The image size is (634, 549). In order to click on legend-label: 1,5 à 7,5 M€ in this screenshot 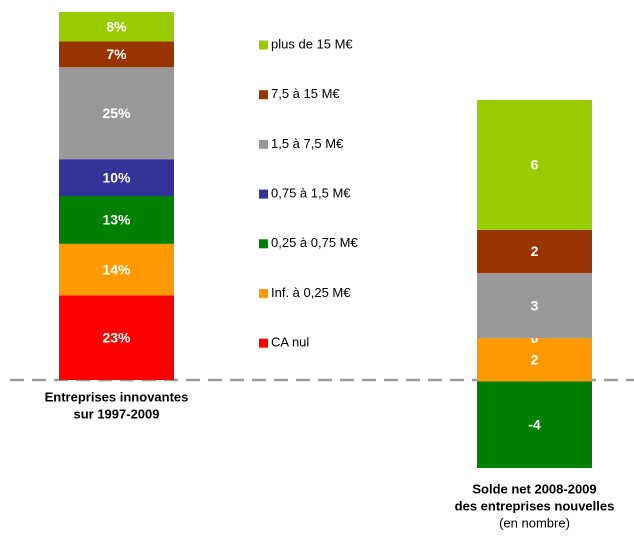, I will do `click(307, 143)`.